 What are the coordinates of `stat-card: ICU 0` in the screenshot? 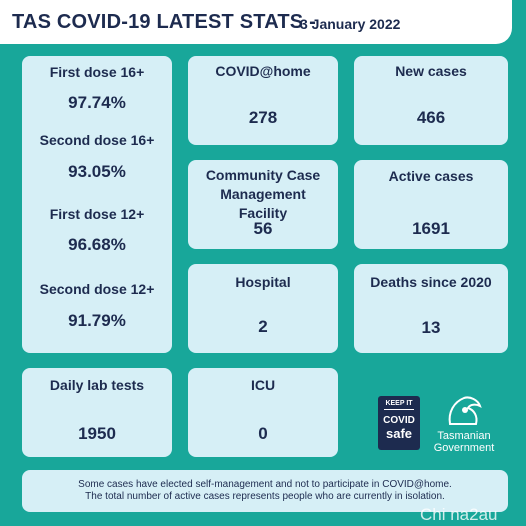 It's located at (263, 412).